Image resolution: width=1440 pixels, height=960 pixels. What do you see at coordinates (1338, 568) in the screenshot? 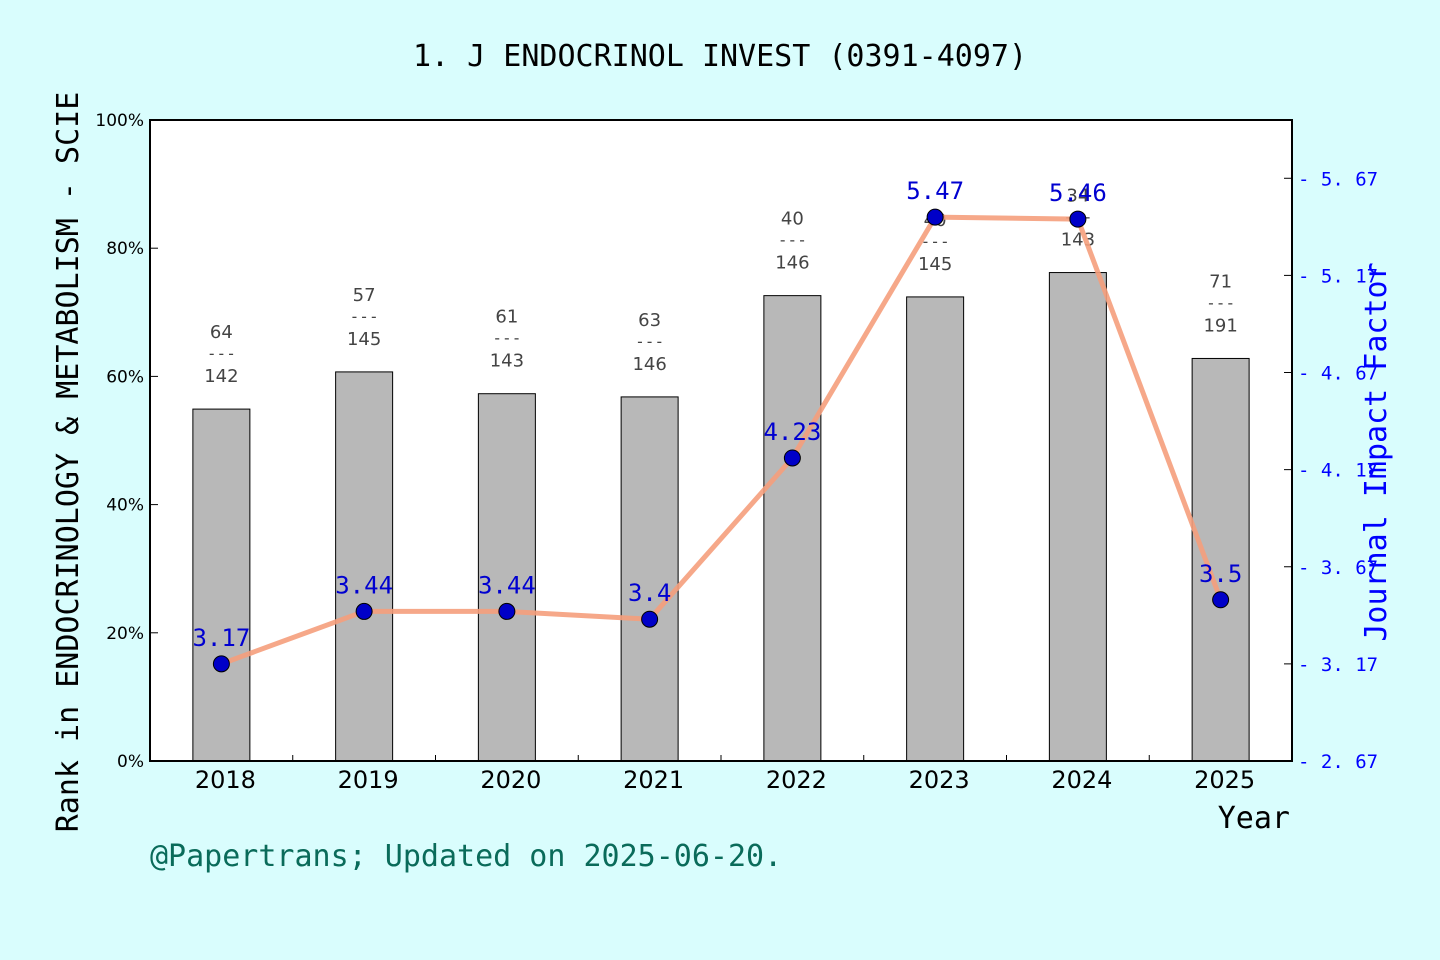
I see `y2-tick-label: - 3. 67` at bounding box center [1338, 568].